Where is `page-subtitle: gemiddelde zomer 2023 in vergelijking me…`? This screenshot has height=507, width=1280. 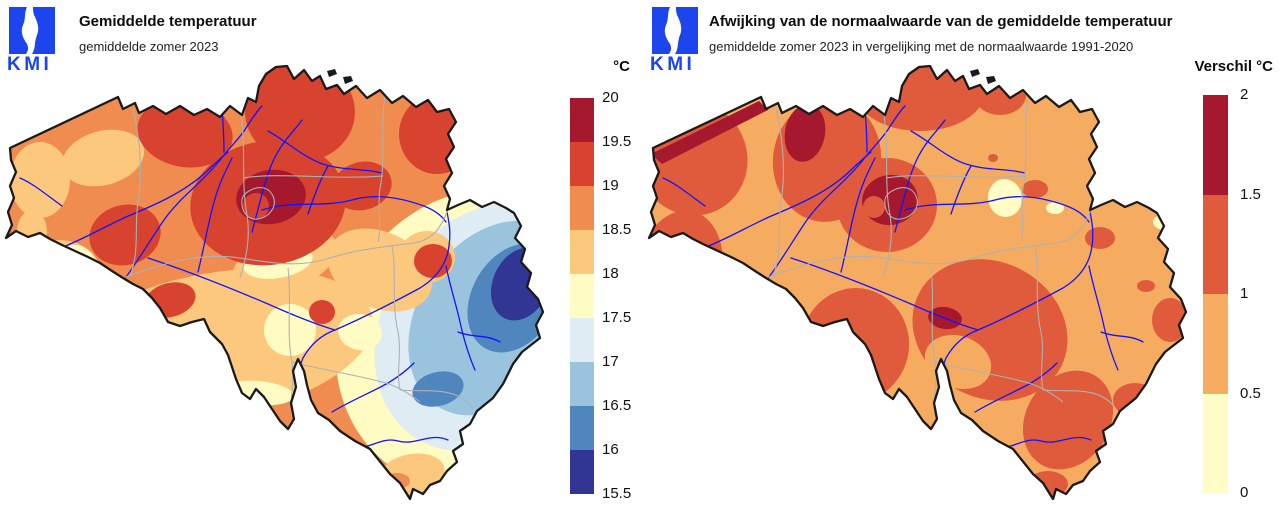 page-subtitle: gemiddelde zomer 2023 in vergelijking me… is located at coordinates (921, 46).